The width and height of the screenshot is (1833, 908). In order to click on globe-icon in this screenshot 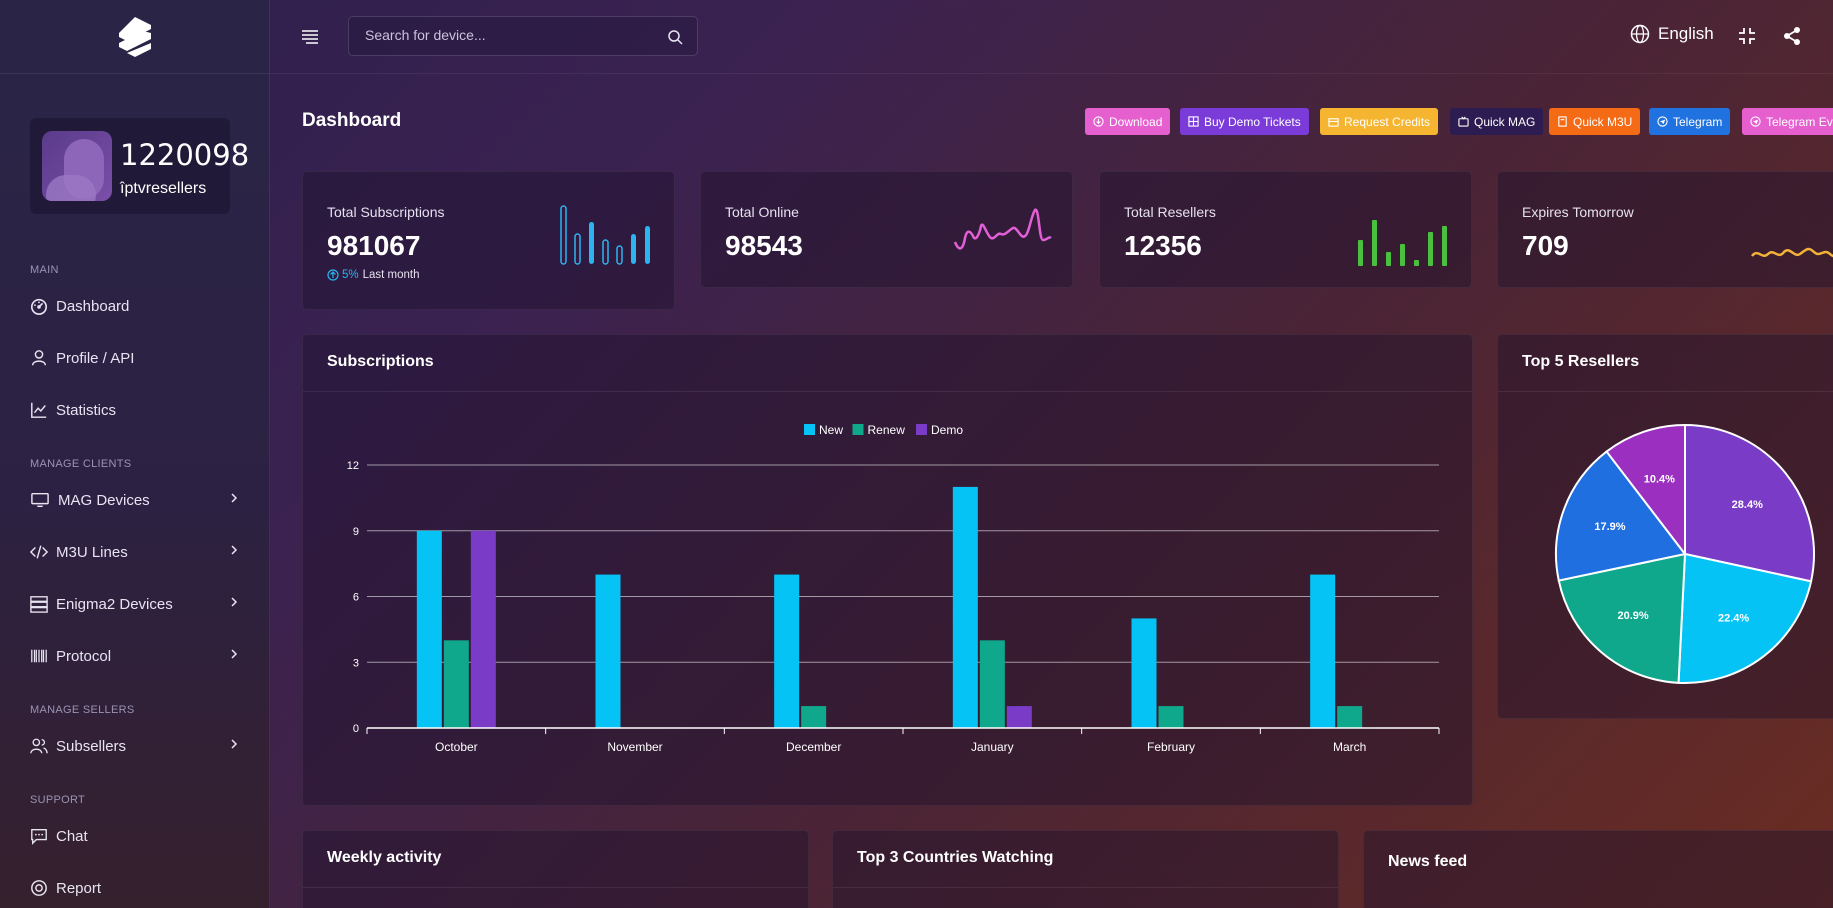, I will do `click(1640, 34)`.